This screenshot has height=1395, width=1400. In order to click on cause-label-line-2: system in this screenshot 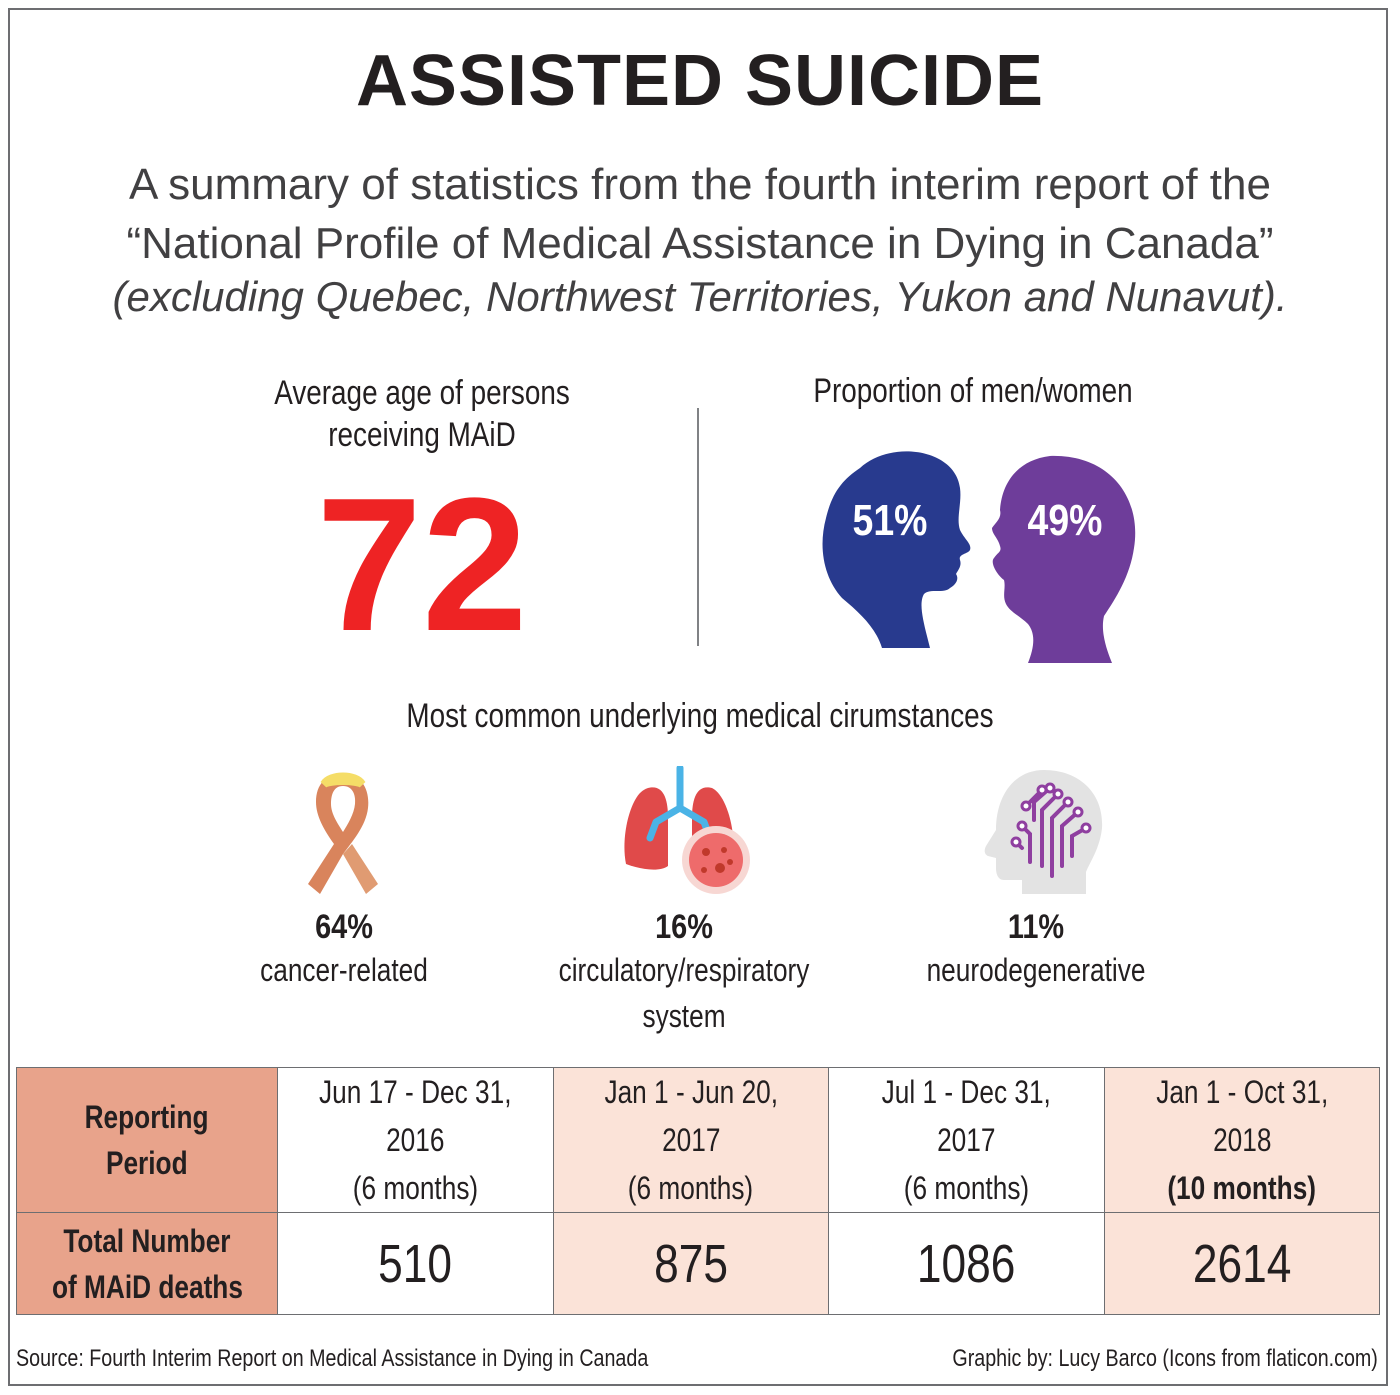, I will do `click(684, 1016)`.